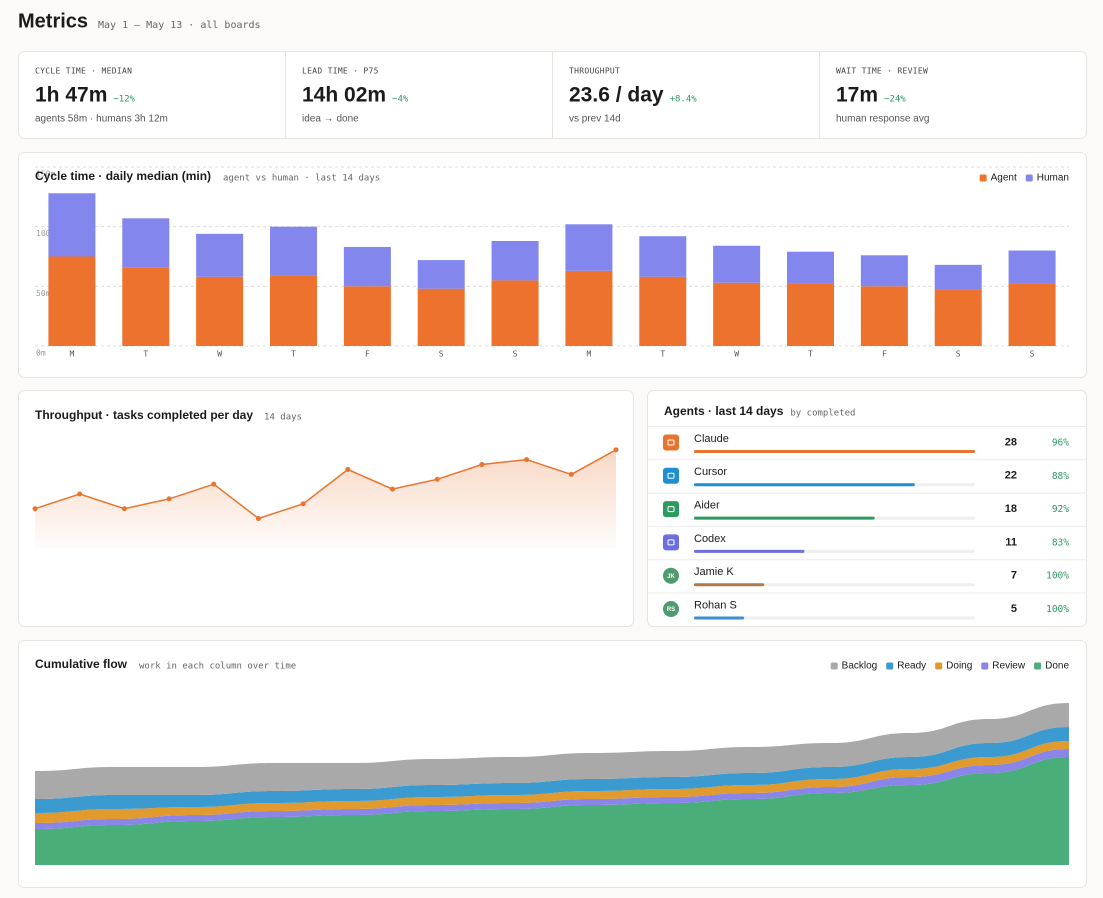 The image size is (1103, 898). Describe the element at coordinates (124, 100) in the screenshot. I see `kpi-delta: −12%` at that location.